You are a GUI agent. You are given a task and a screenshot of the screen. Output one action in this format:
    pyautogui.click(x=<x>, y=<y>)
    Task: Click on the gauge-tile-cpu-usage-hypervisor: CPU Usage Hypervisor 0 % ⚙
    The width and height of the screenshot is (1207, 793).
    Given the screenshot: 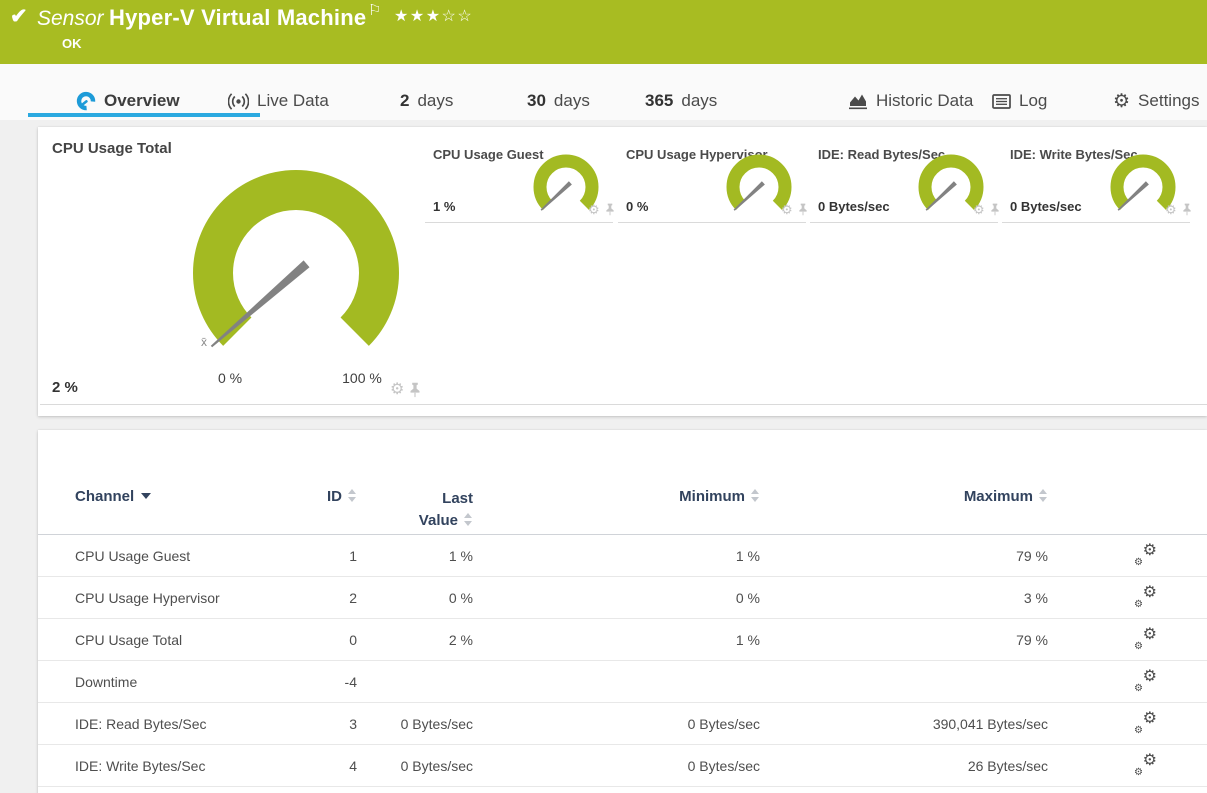 What is the action you would take?
    pyautogui.click(x=714, y=182)
    